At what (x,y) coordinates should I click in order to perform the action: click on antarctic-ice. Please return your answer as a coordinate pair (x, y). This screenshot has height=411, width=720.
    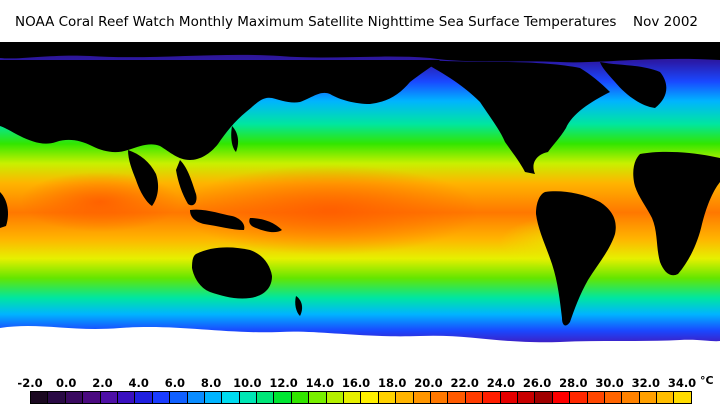
    Looking at the image, I should click on (360, 348).